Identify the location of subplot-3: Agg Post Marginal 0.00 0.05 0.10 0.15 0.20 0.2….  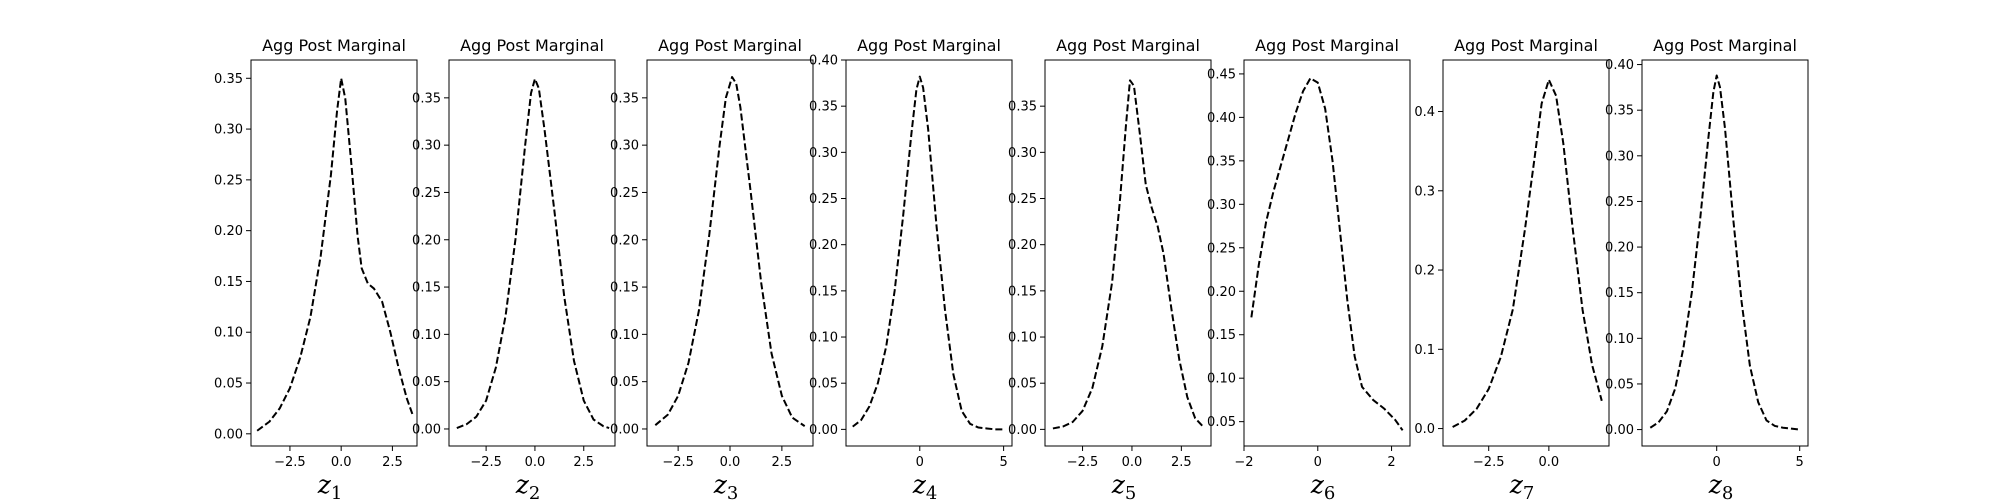
(712, 268).